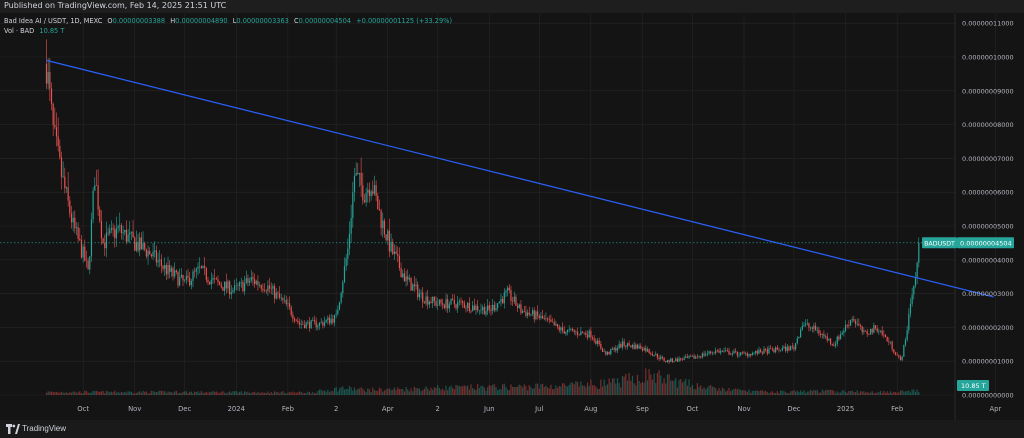 This screenshot has height=438, width=1024. I want to click on x-tick-label: Nov, so click(134, 409).